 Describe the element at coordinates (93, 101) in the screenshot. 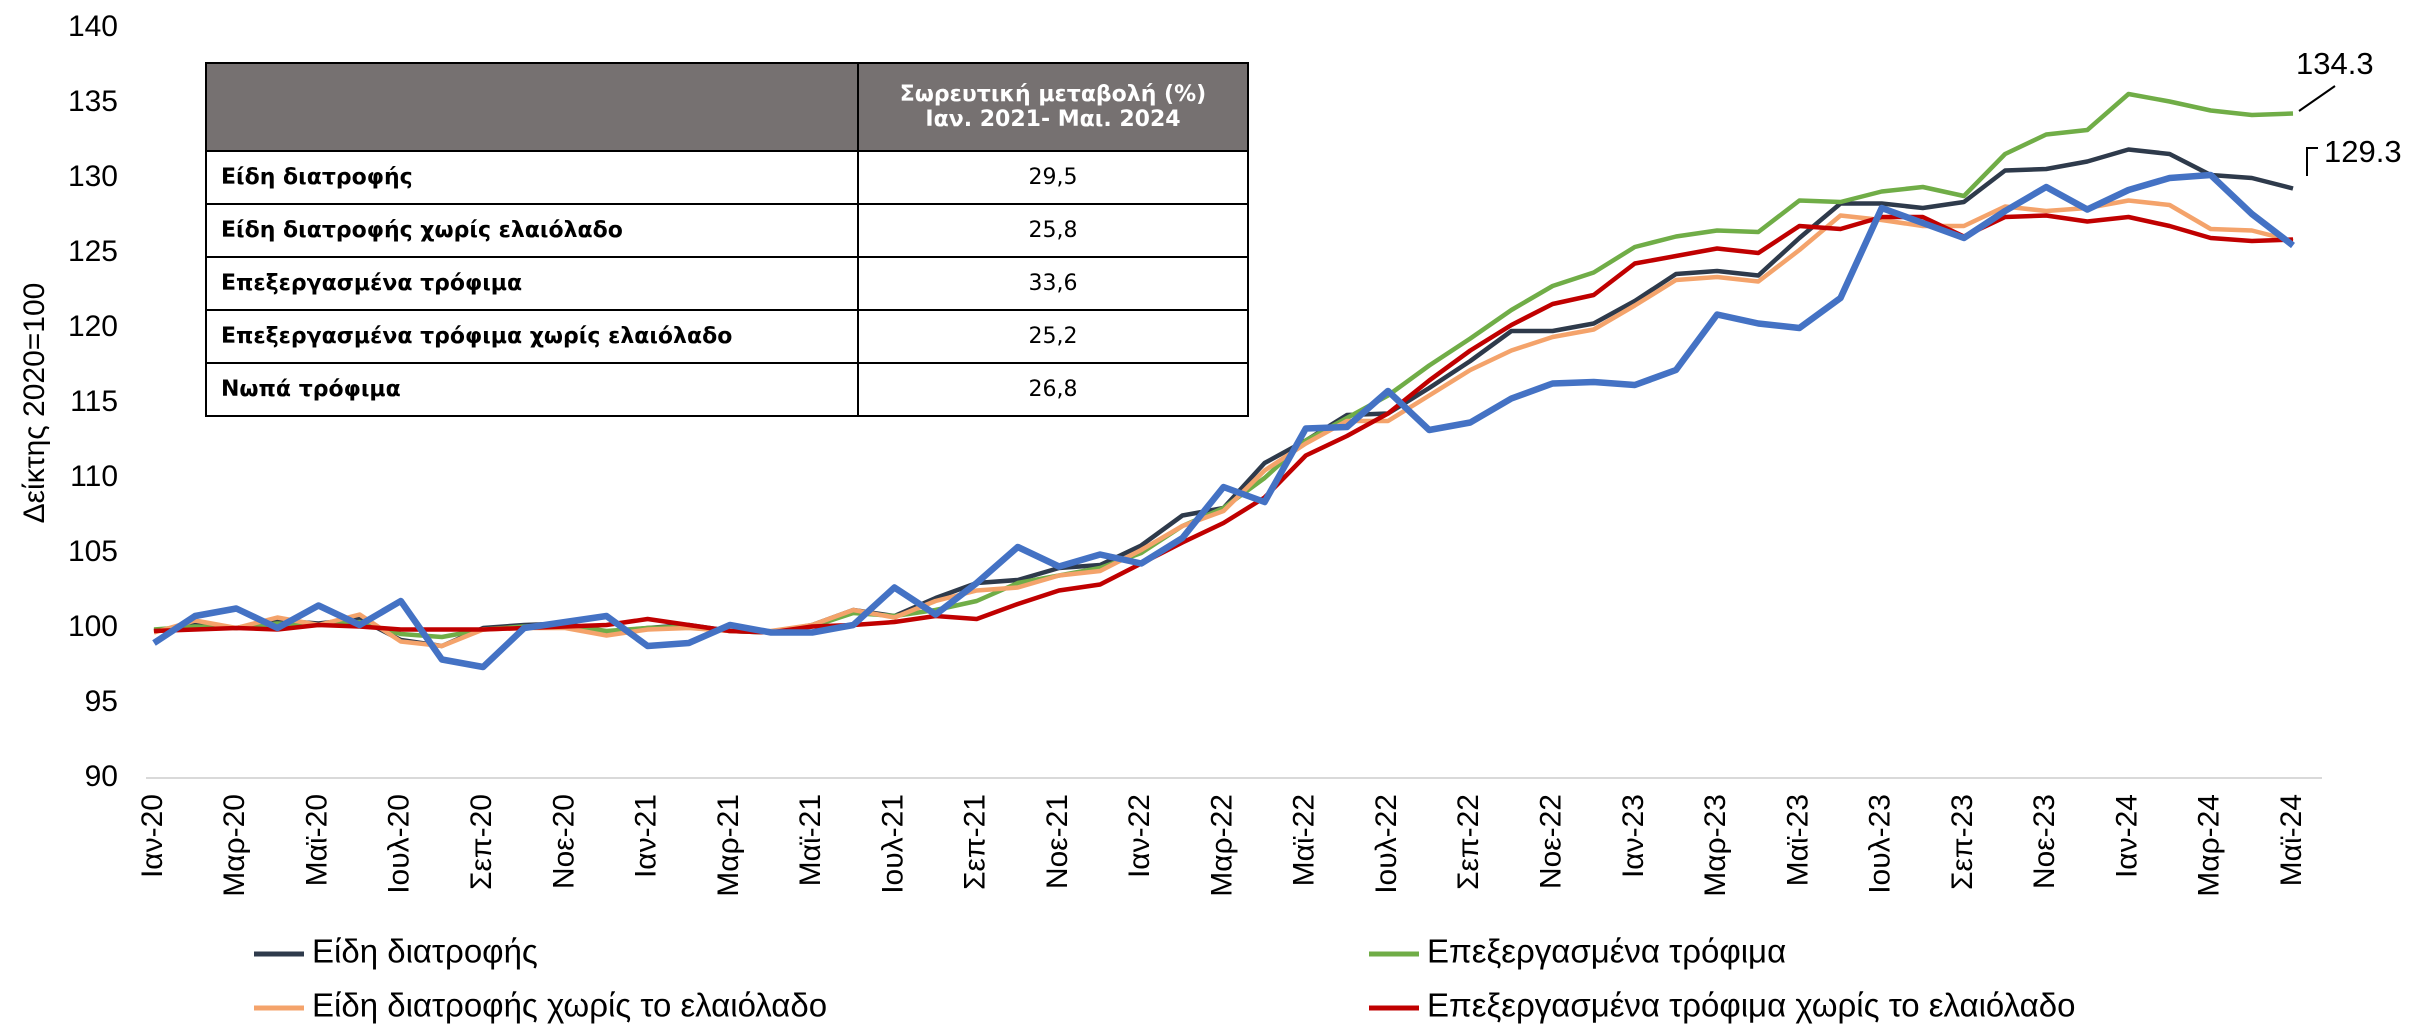

I see `y-tick-label: 135` at that location.